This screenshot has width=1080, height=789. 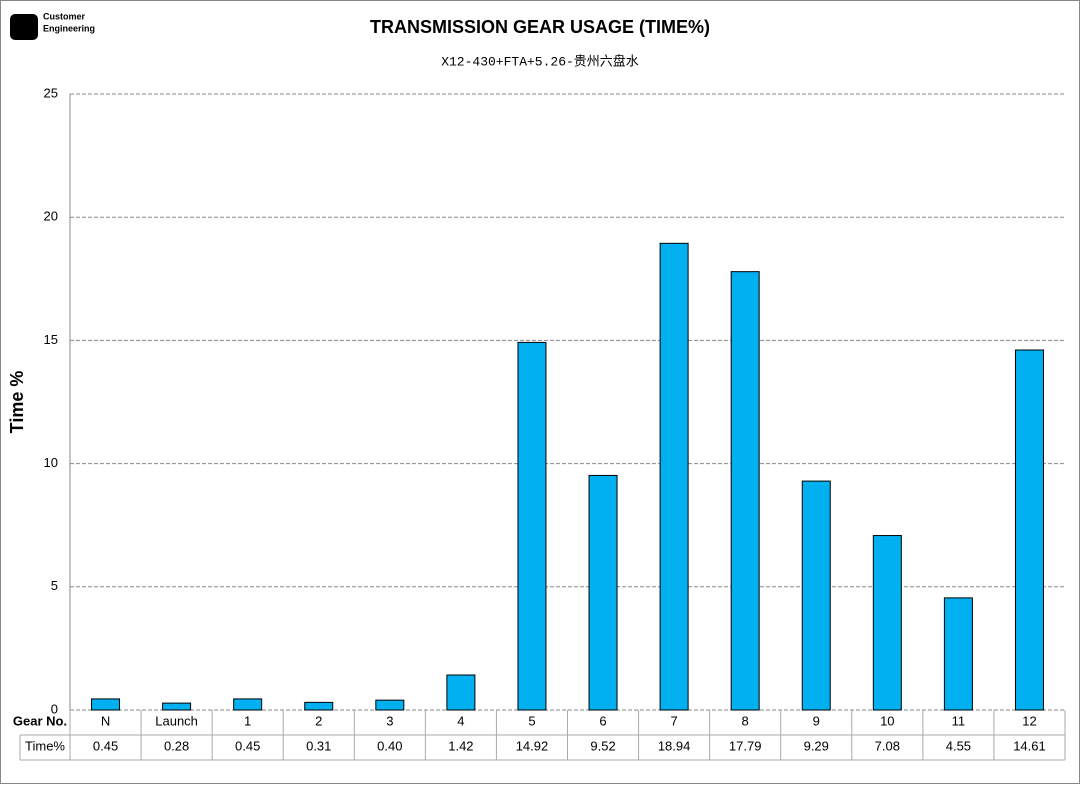 What do you see at coordinates (540, 27) in the screenshot?
I see `chart-title: TRANSMISSION GEAR USAGE (TIME%)` at bounding box center [540, 27].